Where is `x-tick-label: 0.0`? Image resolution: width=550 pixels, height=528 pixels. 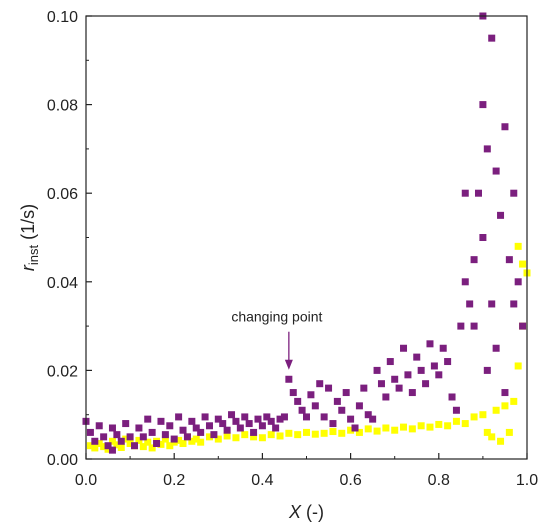
x-tick-label: 0.0 is located at coordinates (86, 480).